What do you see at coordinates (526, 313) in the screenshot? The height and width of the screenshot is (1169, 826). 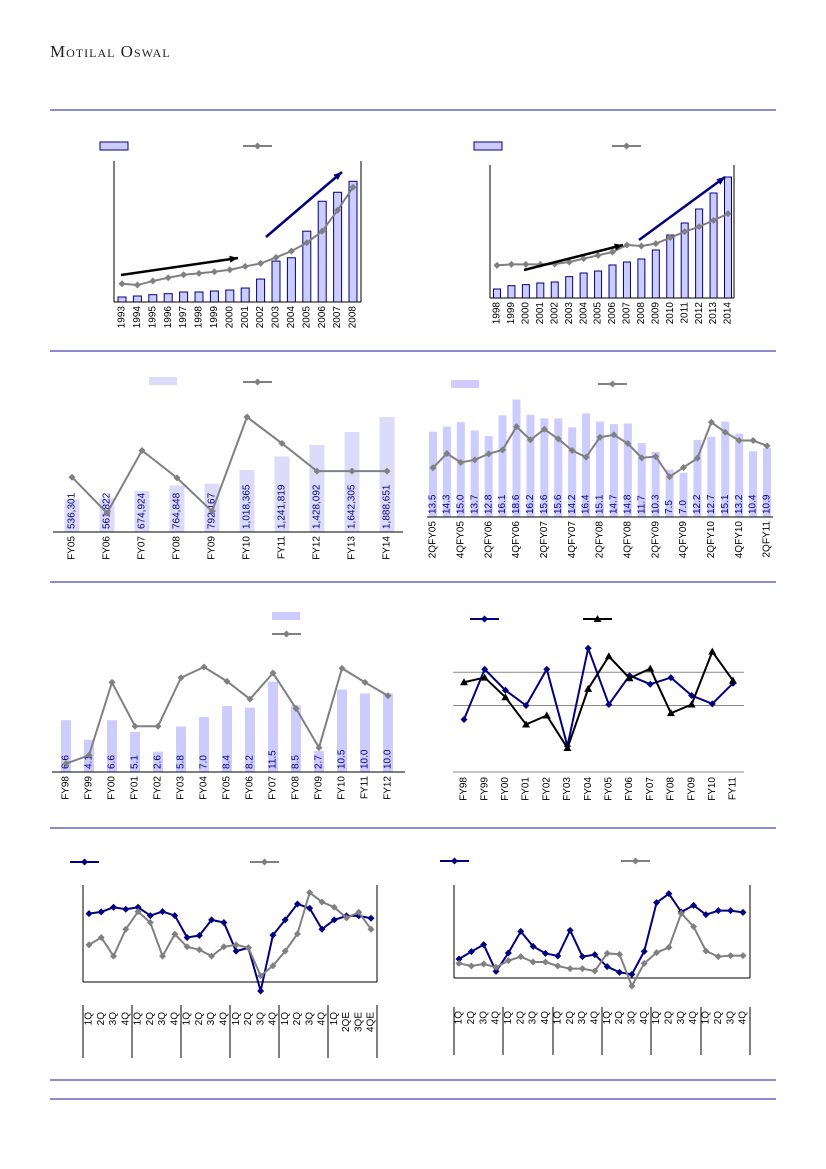 I see `x-tick-label: 2000` at bounding box center [526, 313].